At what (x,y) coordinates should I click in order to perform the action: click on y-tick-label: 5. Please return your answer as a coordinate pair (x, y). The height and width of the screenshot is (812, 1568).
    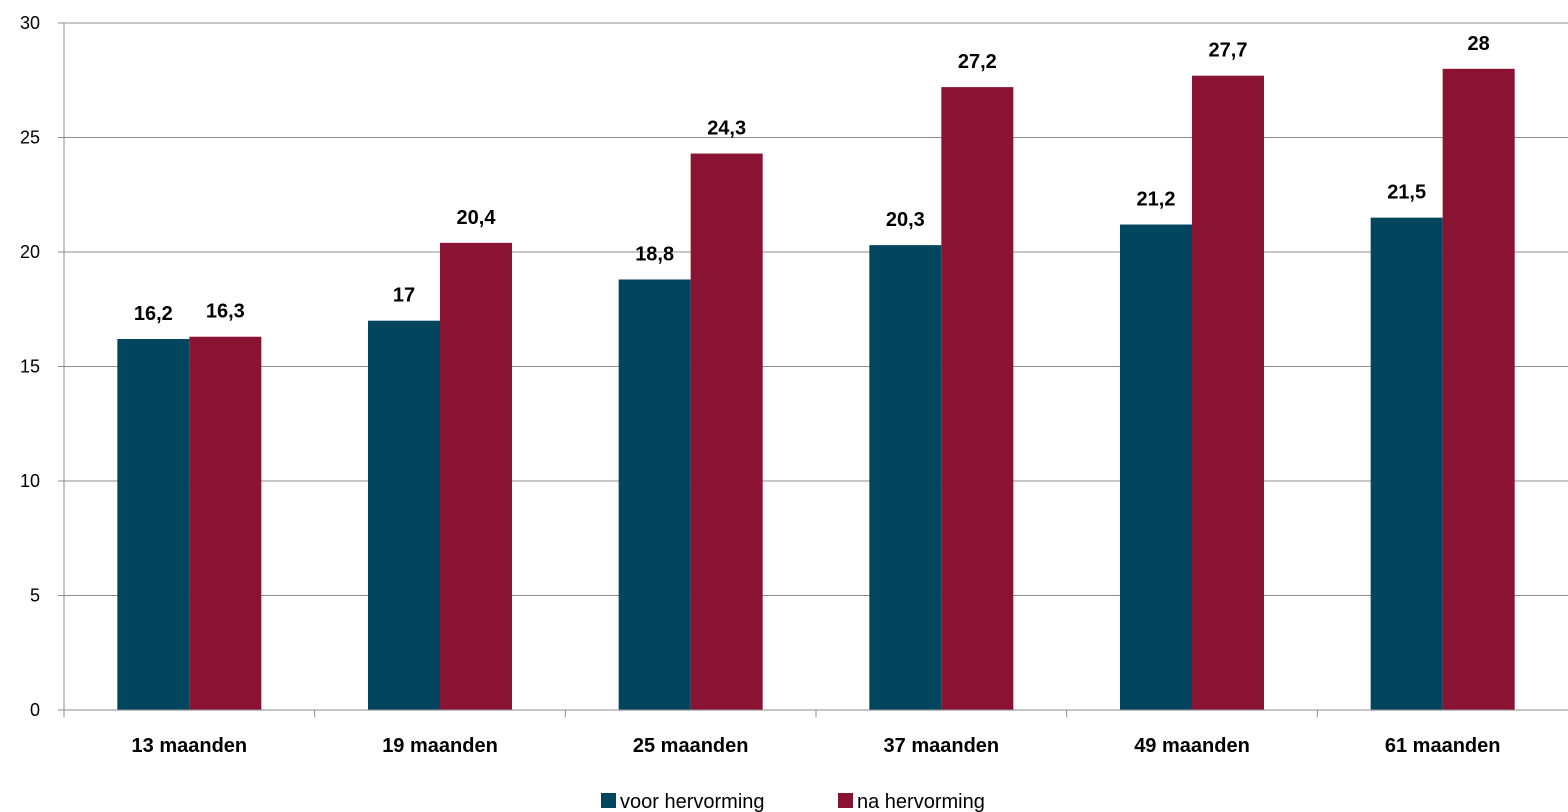
    Looking at the image, I should click on (35, 596).